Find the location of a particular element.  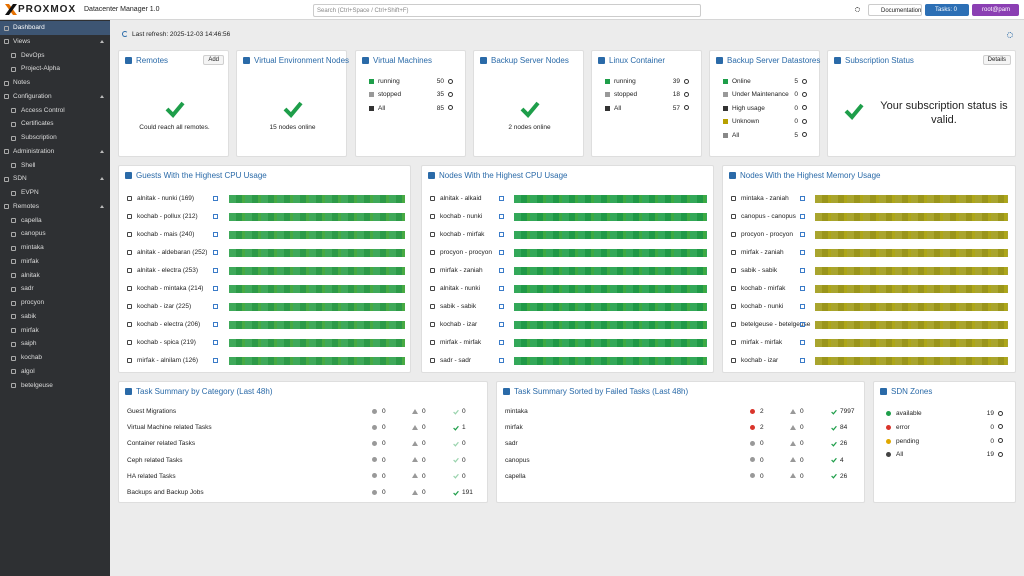

nav-item: Dashboard is located at coordinates (55, 28).